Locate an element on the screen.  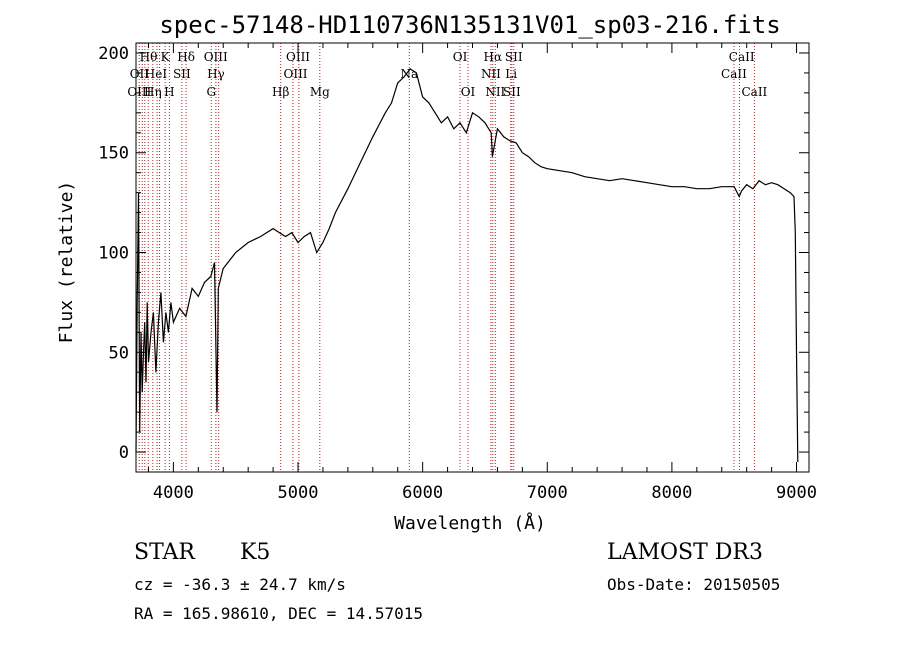
object-subclass: K5 is located at coordinates (255, 552).